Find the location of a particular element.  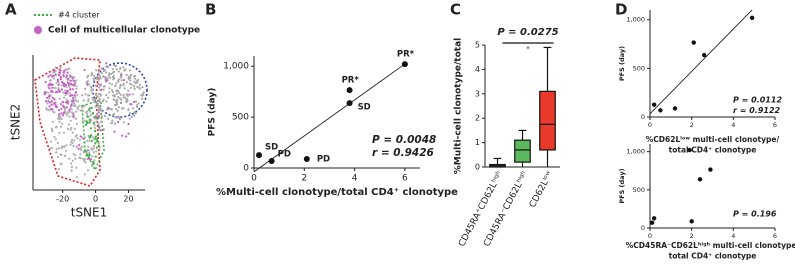

cell-cloud is located at coordinates (94, 120).